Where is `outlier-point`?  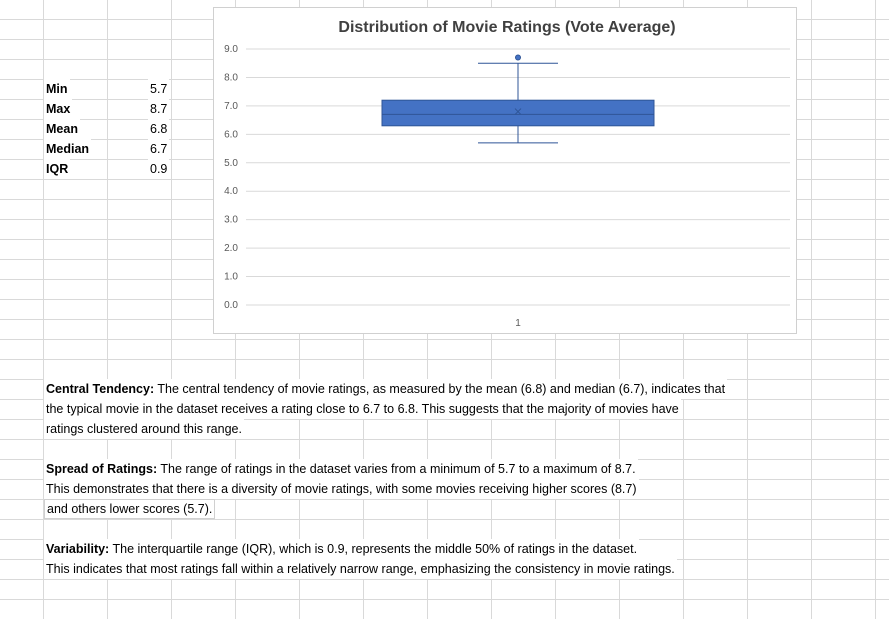
outlier-point is located at coordinates (518, 57).